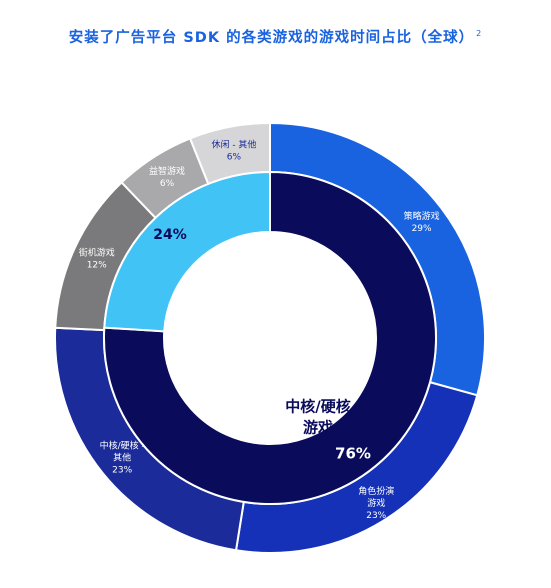 The width and height of the screenshot is (551, 588). I want to click on chart-title: 安装了广告平台 SDK 的各类游戏的游戏时间占比（全球） 2, so click(275, 36).